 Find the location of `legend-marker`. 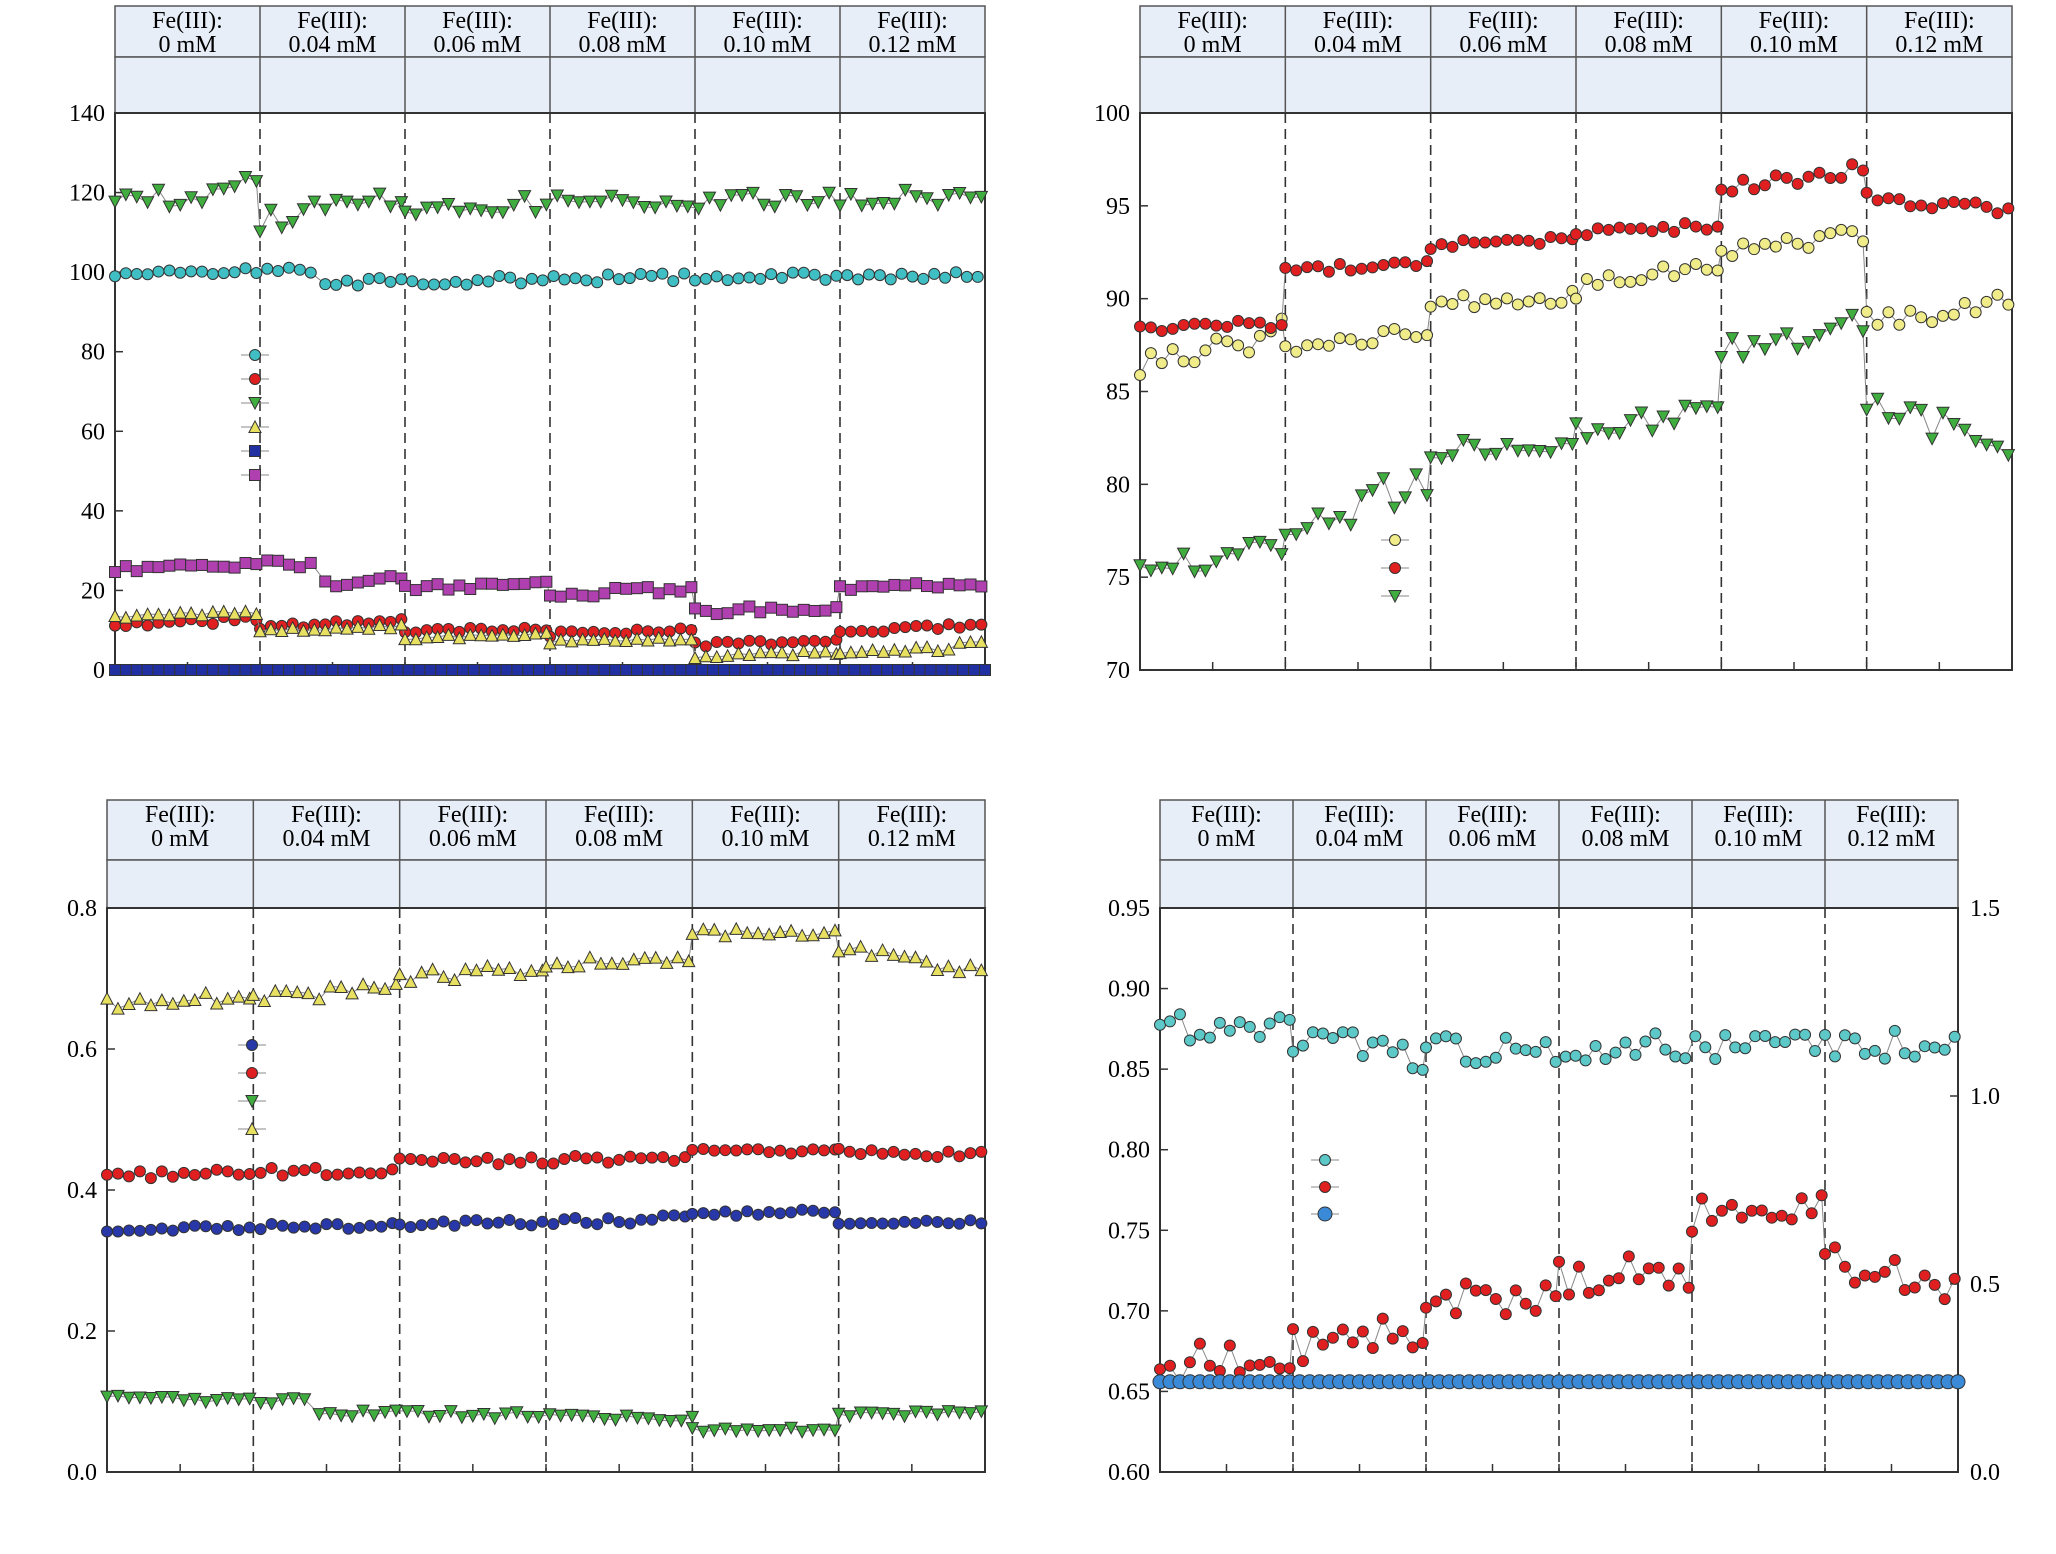

legend-marker is located at coordinates (252, 1073).